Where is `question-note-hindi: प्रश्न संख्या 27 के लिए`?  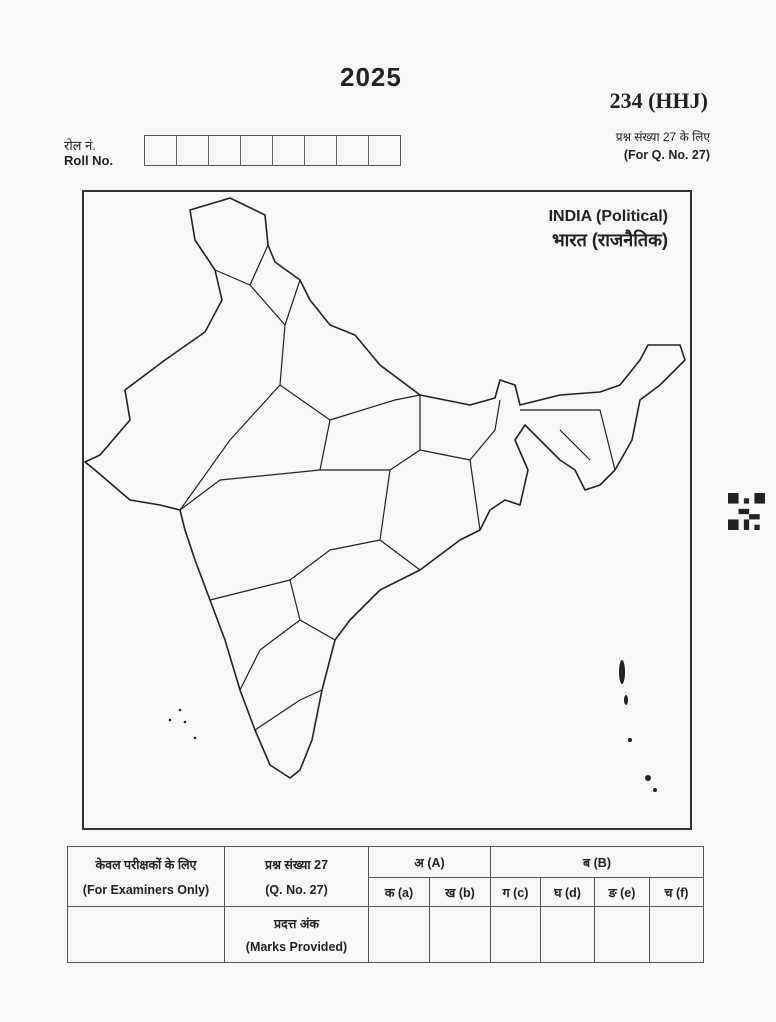
question-note-hindi: प्रश्न संख्या 27 के लिए is located at coordinates (662, 137).